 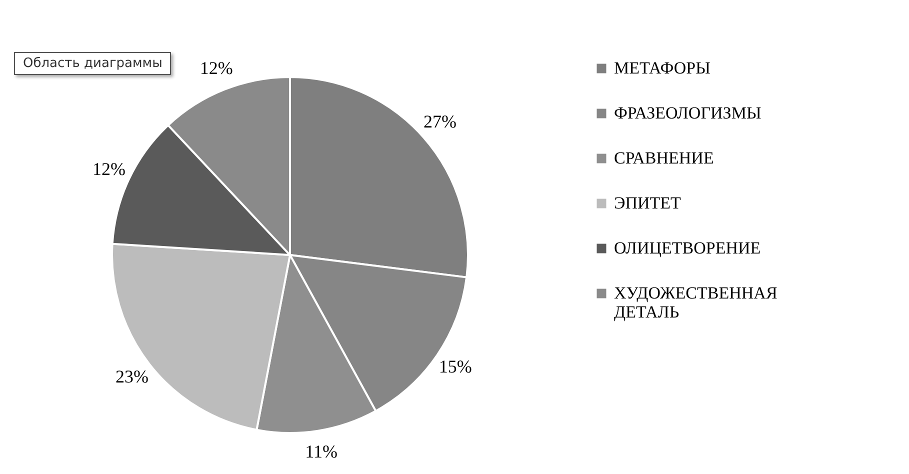 I want to click on data-label: 15%, so click(x=455, y=366).